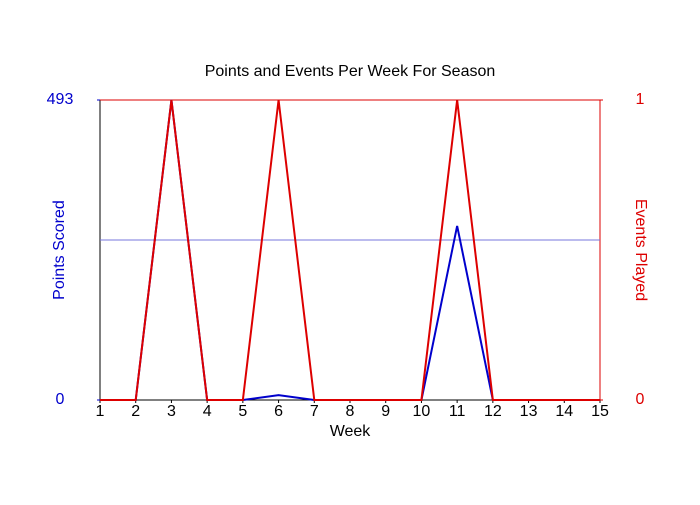 The height and width of the screenshot is (505, 700). I want to click on x-tick-label: 3, so click(171, 411).